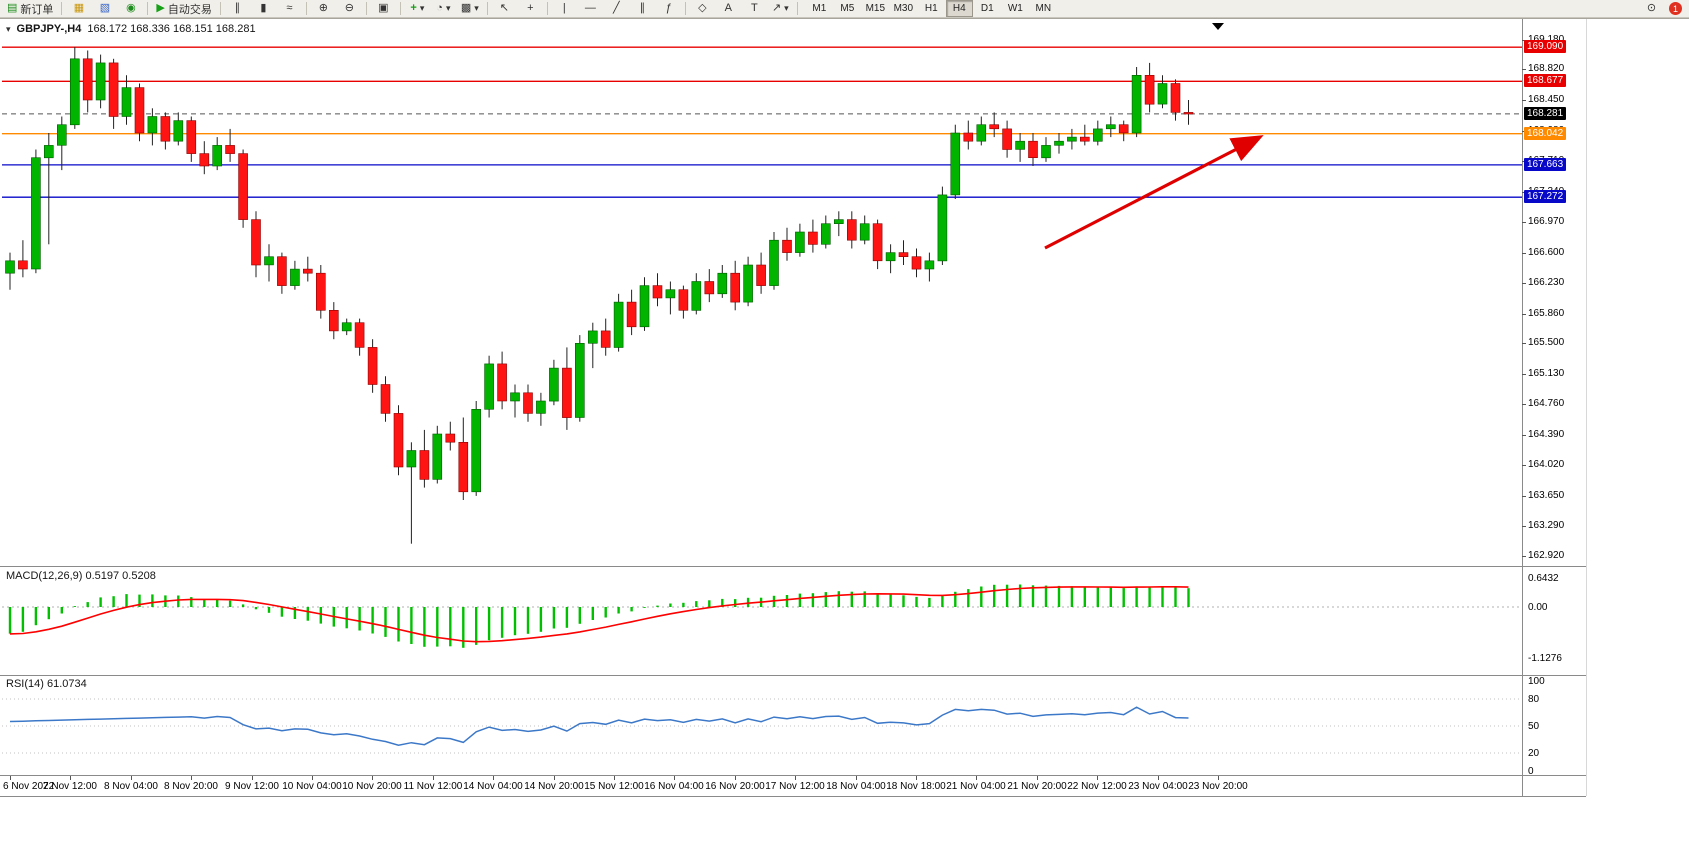 Image resolution: width=1689 pixels, height=857 pixels. Describe the element at coordinates (383, 9) in the screenshot. I see `tile-windows-button: ▣` at that location.